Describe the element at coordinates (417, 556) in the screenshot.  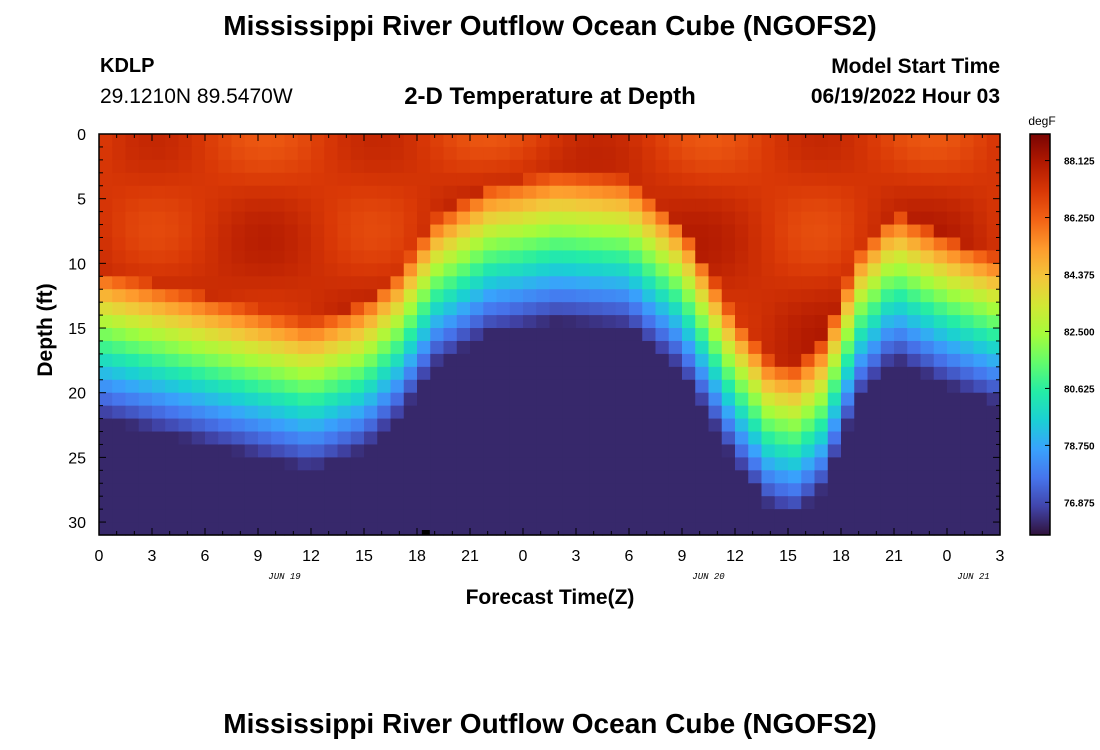
I see `x-tick-label: 18` at that location.